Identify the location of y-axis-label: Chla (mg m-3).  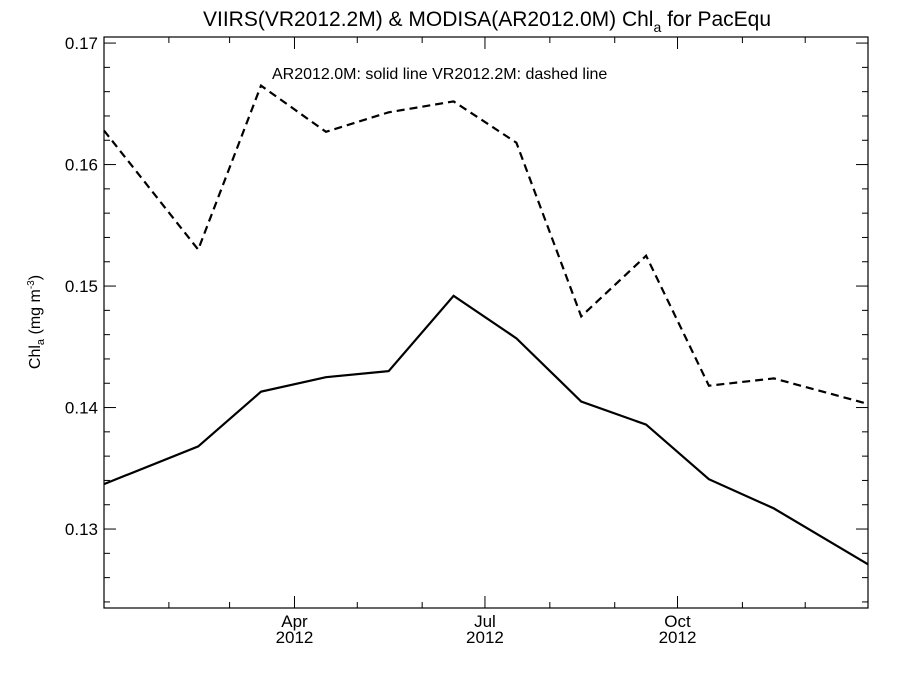
(36, 322).